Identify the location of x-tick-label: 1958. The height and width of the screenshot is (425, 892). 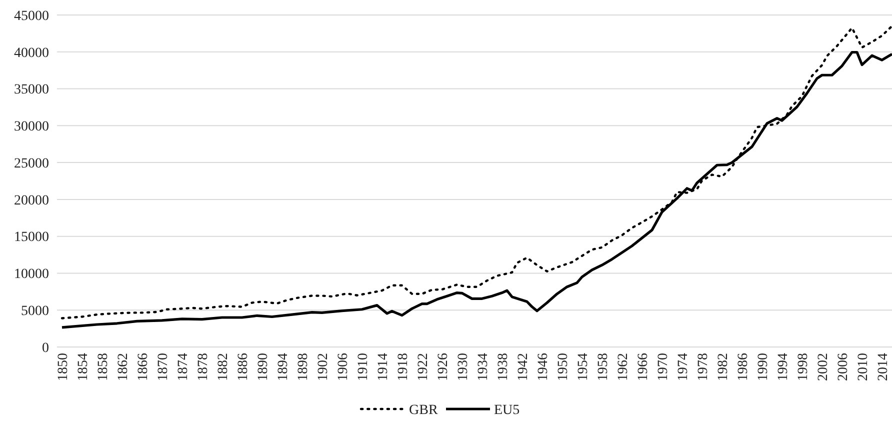
(603, 367).